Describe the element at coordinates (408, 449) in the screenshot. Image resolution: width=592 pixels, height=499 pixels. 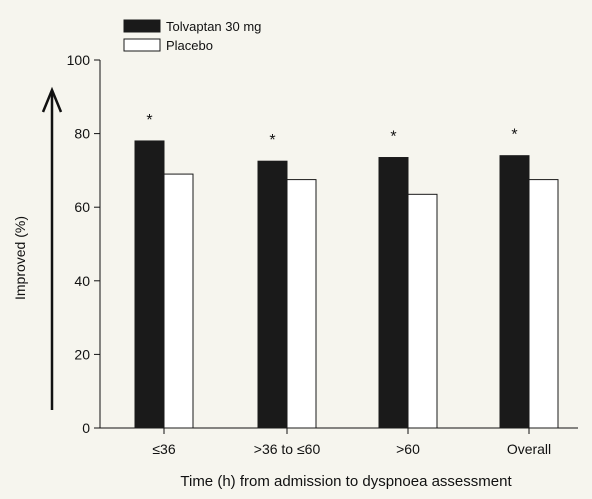
I see `x-tick-label: >60` at that location.